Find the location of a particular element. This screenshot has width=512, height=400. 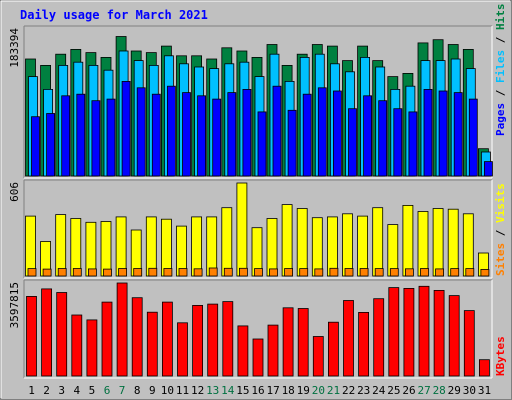

x-tick-label-day-15: 15 is located at coordinates (242, 390).